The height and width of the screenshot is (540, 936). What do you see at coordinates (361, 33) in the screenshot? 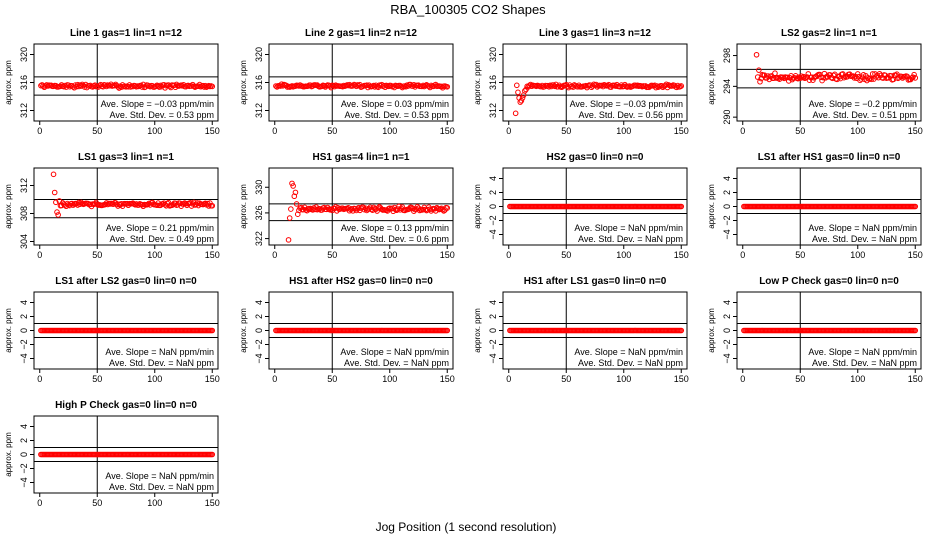
I see `panel-title: Line 2 gas=1 lin=2 n=12` at bounding box center [361, 33].